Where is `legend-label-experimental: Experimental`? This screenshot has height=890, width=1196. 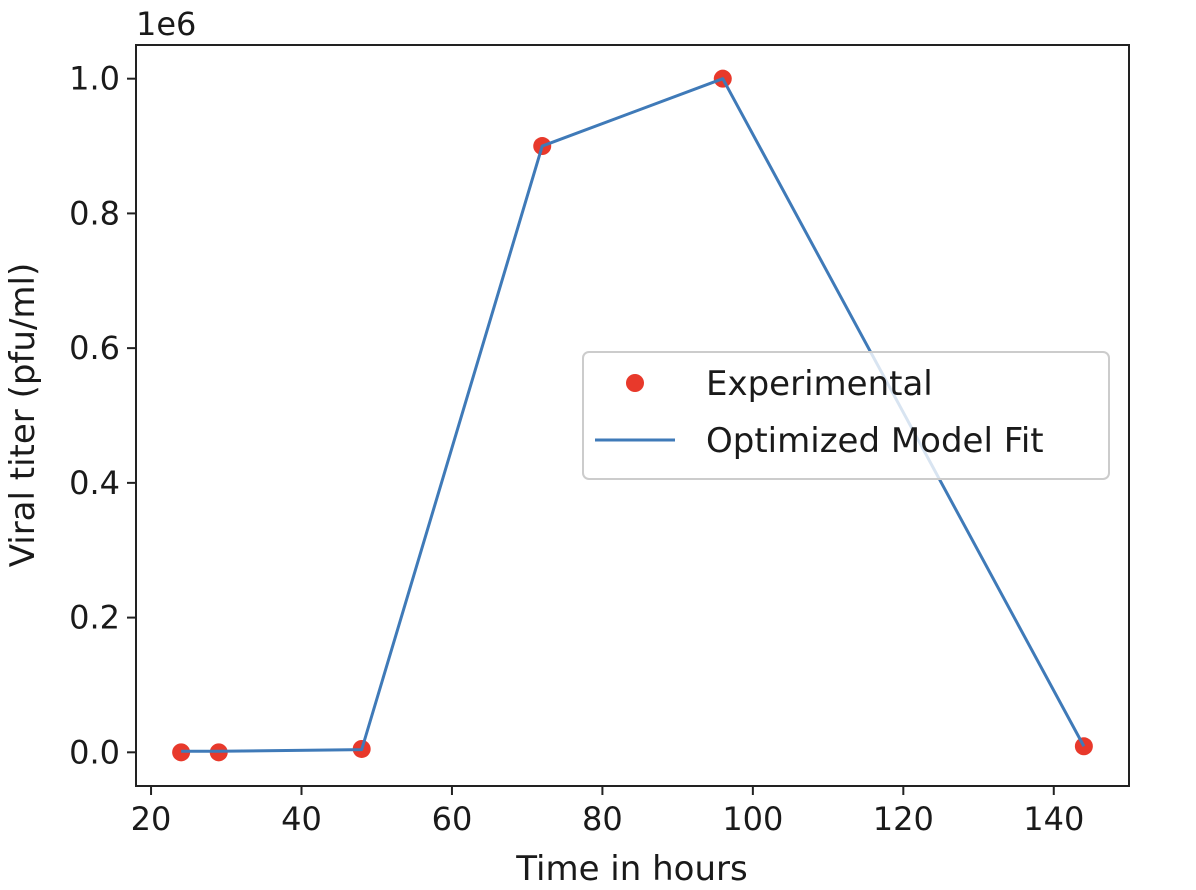
legend-label-experimental: Experimental is located at coordinates (819, 384).